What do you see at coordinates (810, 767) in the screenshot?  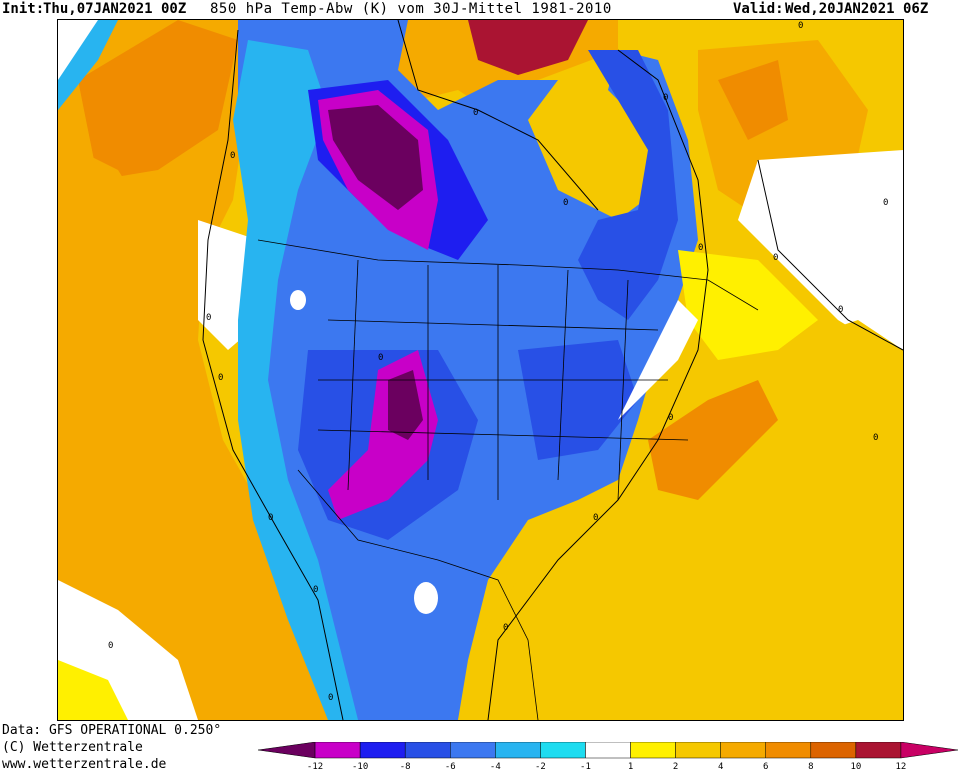 I see `legend-tick-label: 8` at bounding box center [810, 767].